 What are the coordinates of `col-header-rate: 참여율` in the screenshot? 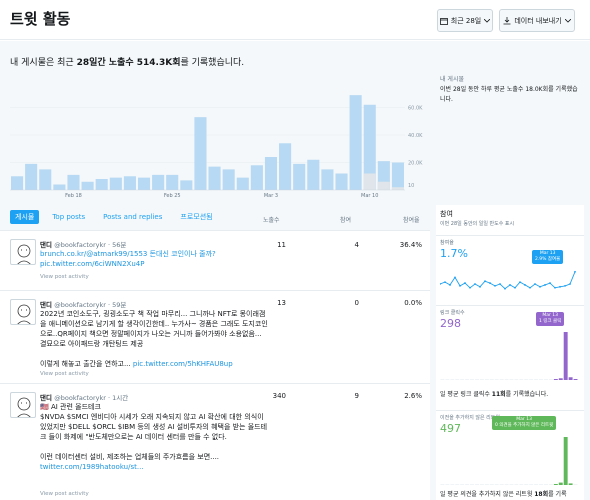 It's located at (411, 220).